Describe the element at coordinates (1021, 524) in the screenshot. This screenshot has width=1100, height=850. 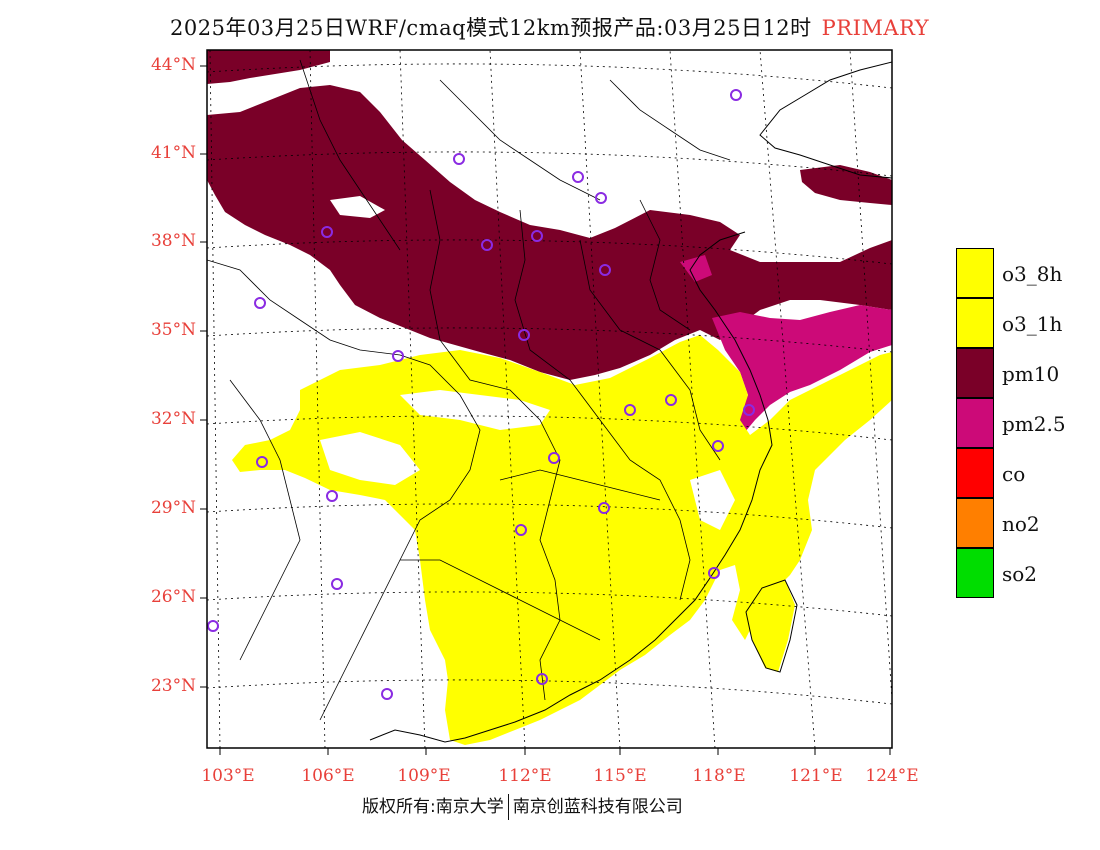
I see `legend-label: no2` at that location.